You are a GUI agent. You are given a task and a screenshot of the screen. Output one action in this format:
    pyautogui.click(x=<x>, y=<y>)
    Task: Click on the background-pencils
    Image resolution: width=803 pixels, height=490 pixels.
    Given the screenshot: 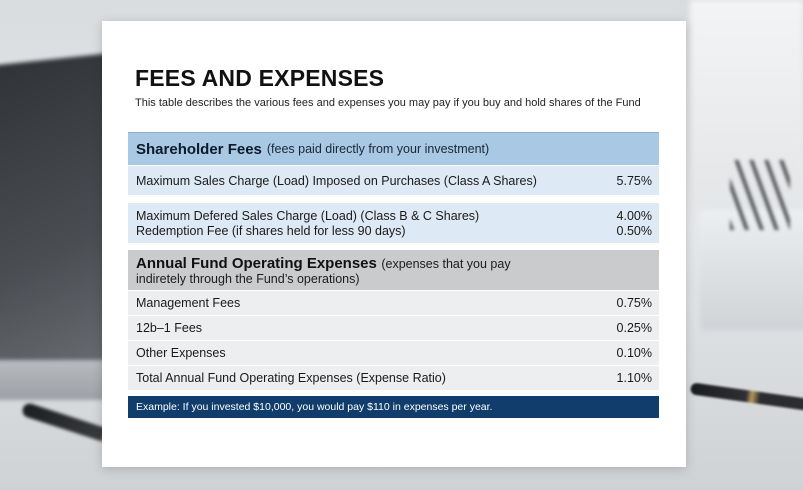 What is the action you would take?
    pyautogui.click(x=760, y=195)
    